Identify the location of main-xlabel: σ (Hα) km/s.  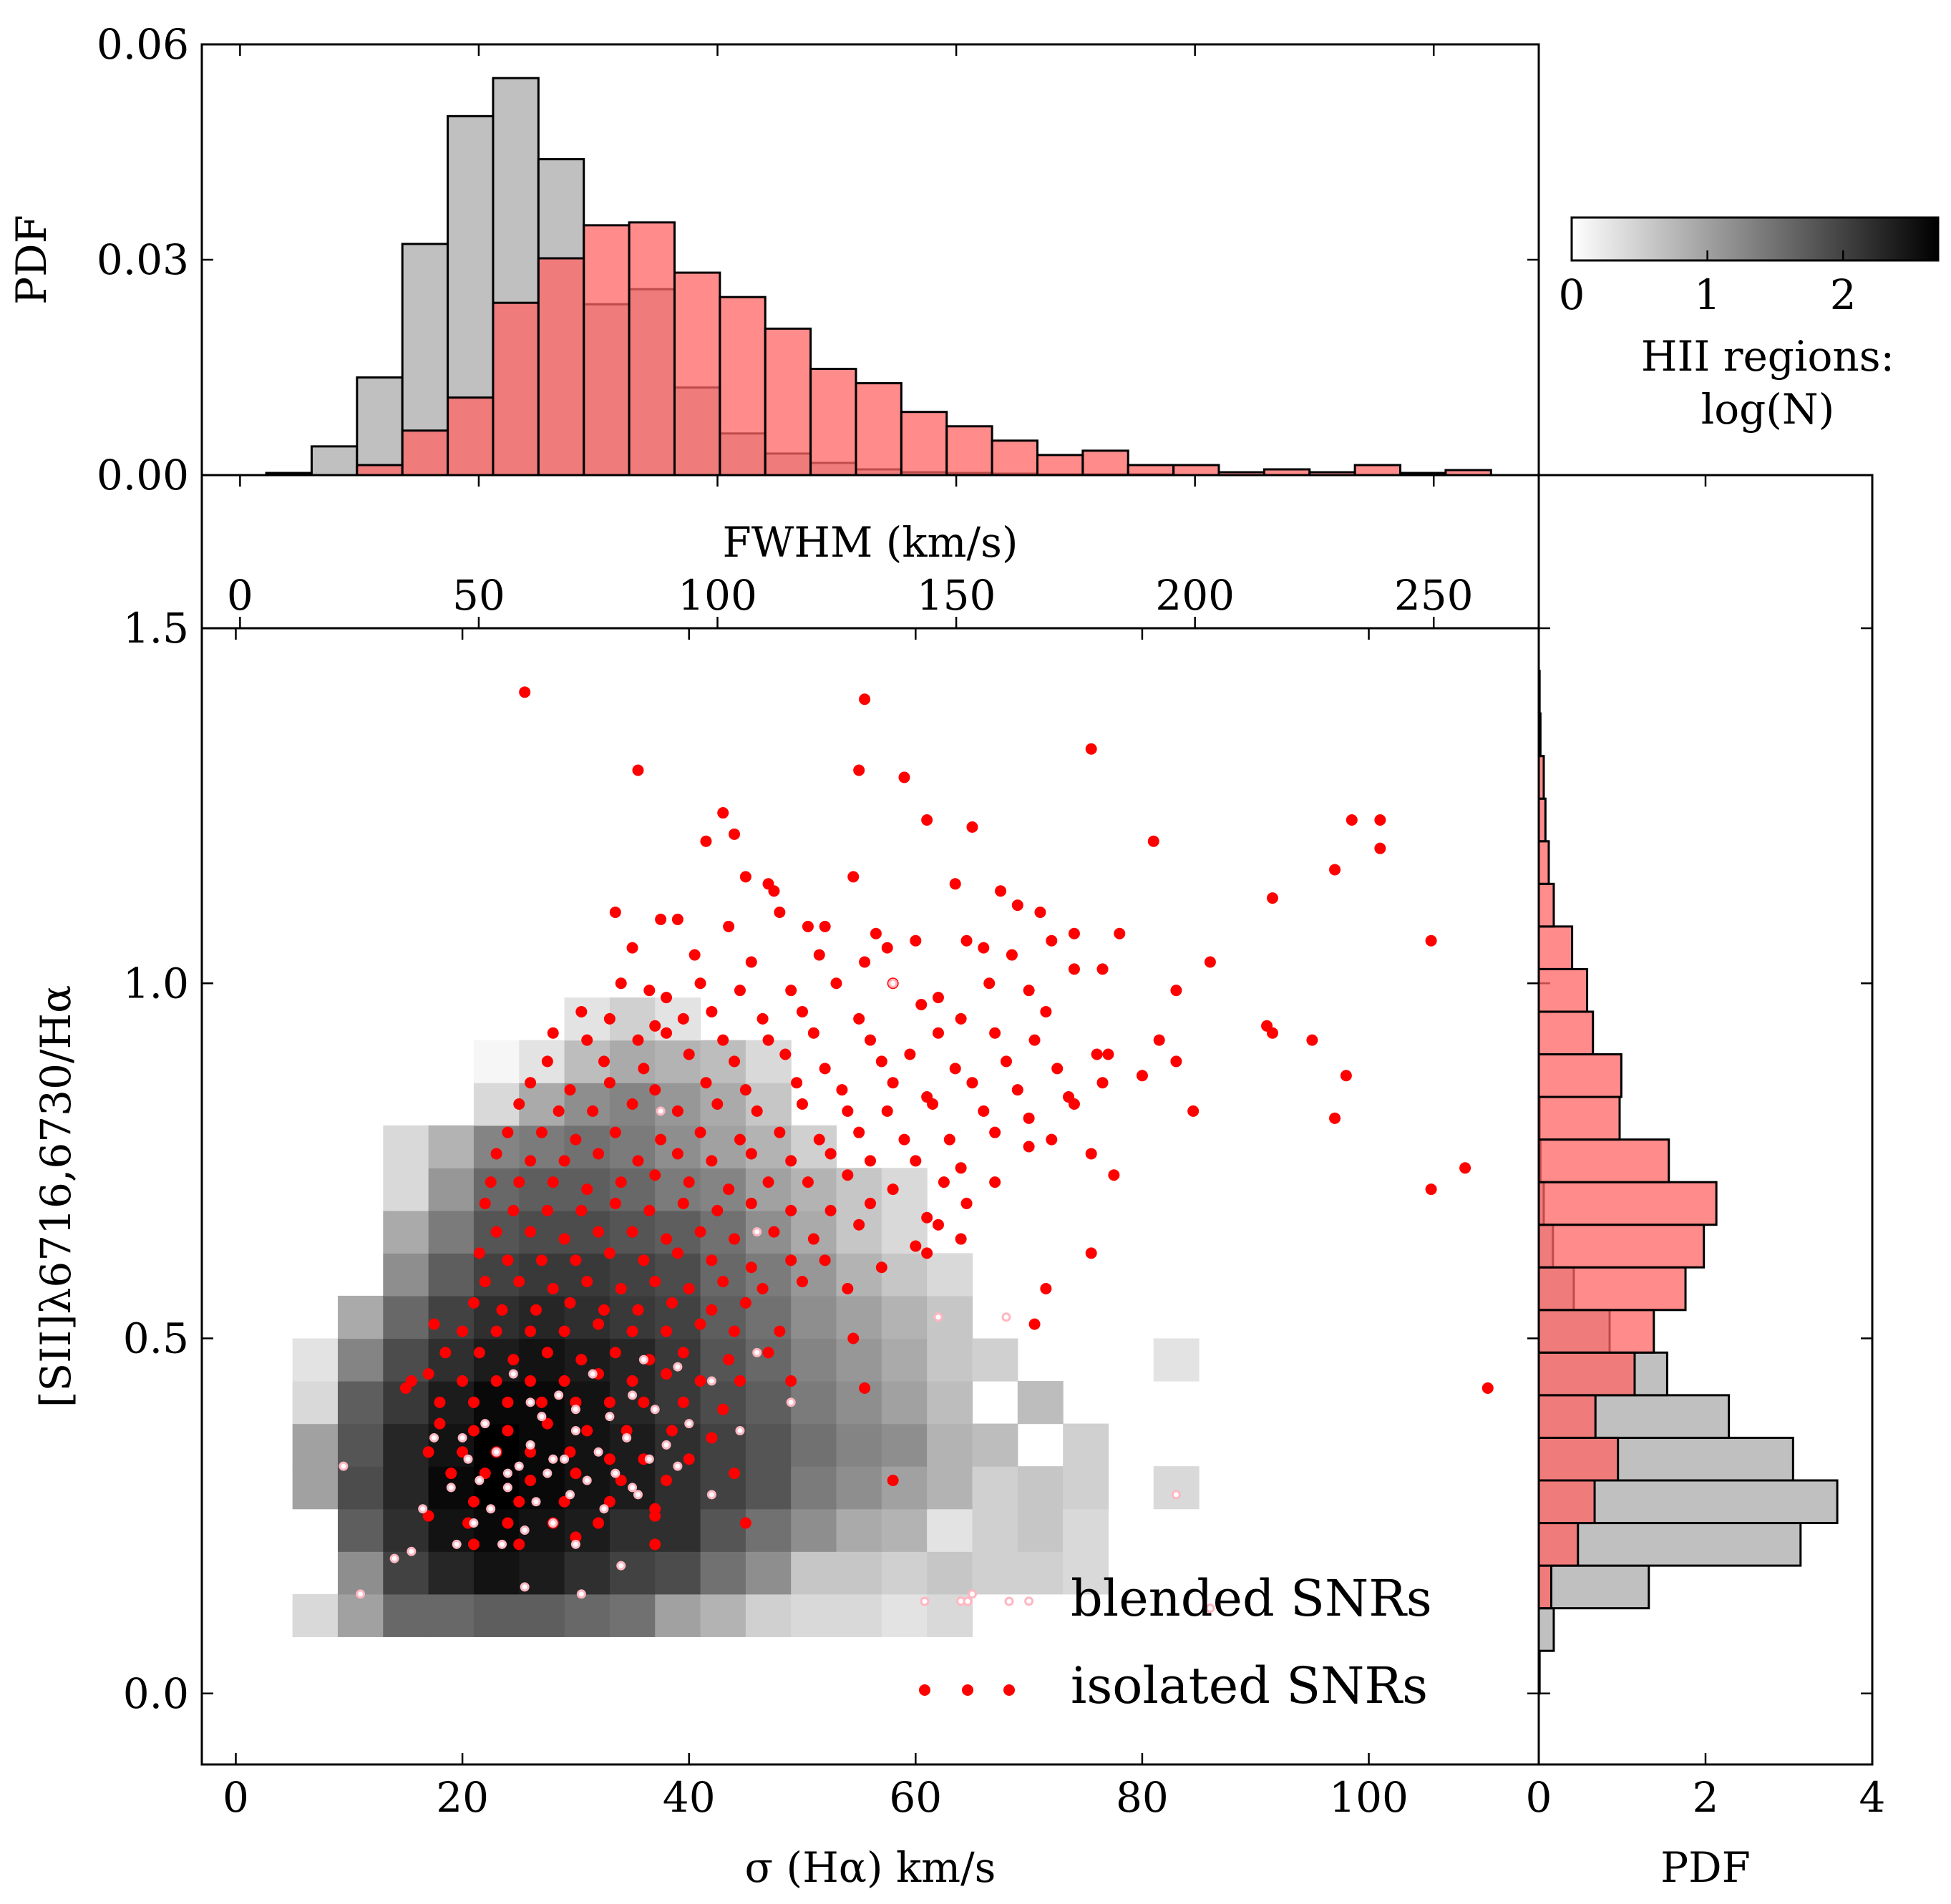
(870, 1867).